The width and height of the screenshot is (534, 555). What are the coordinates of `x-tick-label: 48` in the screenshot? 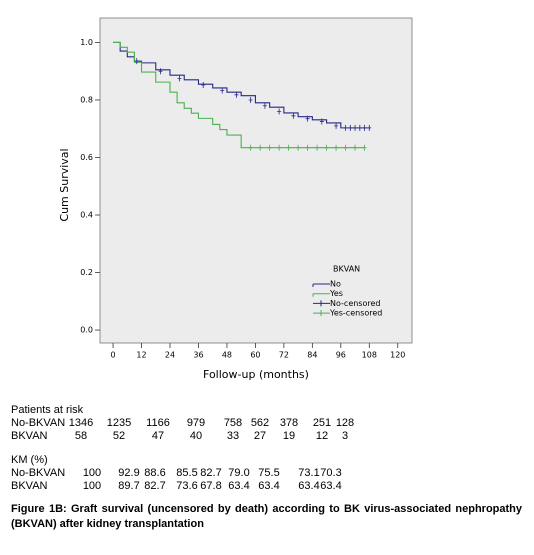 It's located at (227, 355).